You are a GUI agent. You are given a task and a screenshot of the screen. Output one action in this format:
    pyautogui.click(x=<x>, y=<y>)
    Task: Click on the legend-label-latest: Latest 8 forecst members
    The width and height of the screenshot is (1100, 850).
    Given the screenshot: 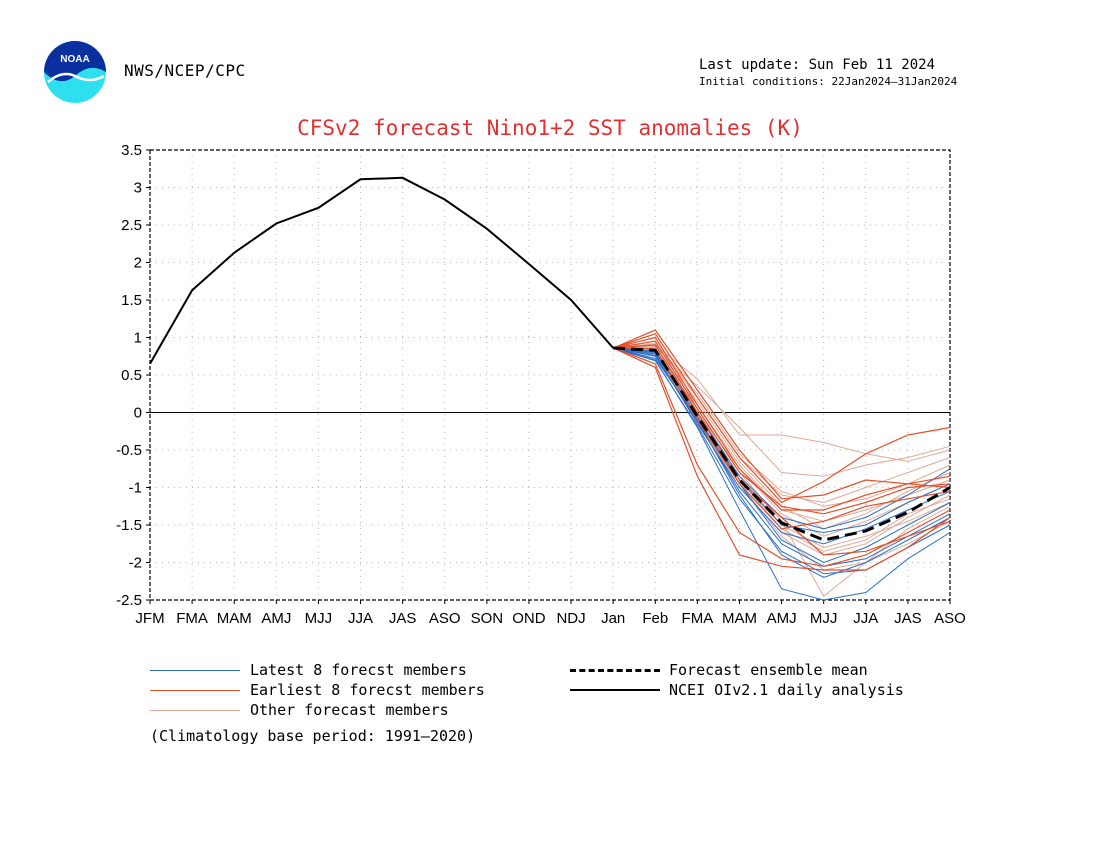 What is the action you would take?
    pyautogui.click(x=358, y=670)
    